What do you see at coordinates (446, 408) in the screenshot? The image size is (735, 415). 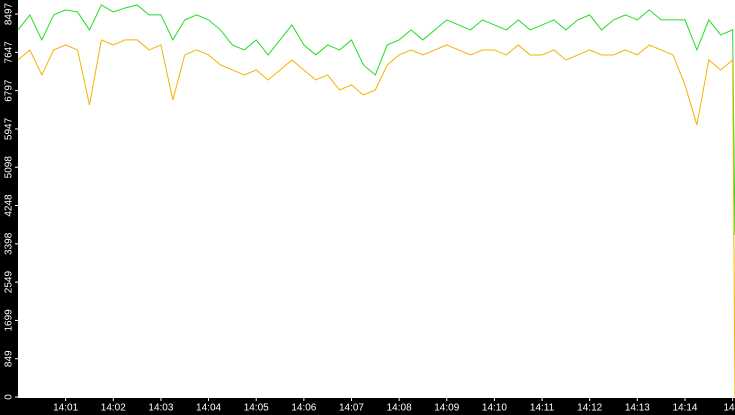 I see `x-tick-label: 14:09` at bounding box center [446, 408].